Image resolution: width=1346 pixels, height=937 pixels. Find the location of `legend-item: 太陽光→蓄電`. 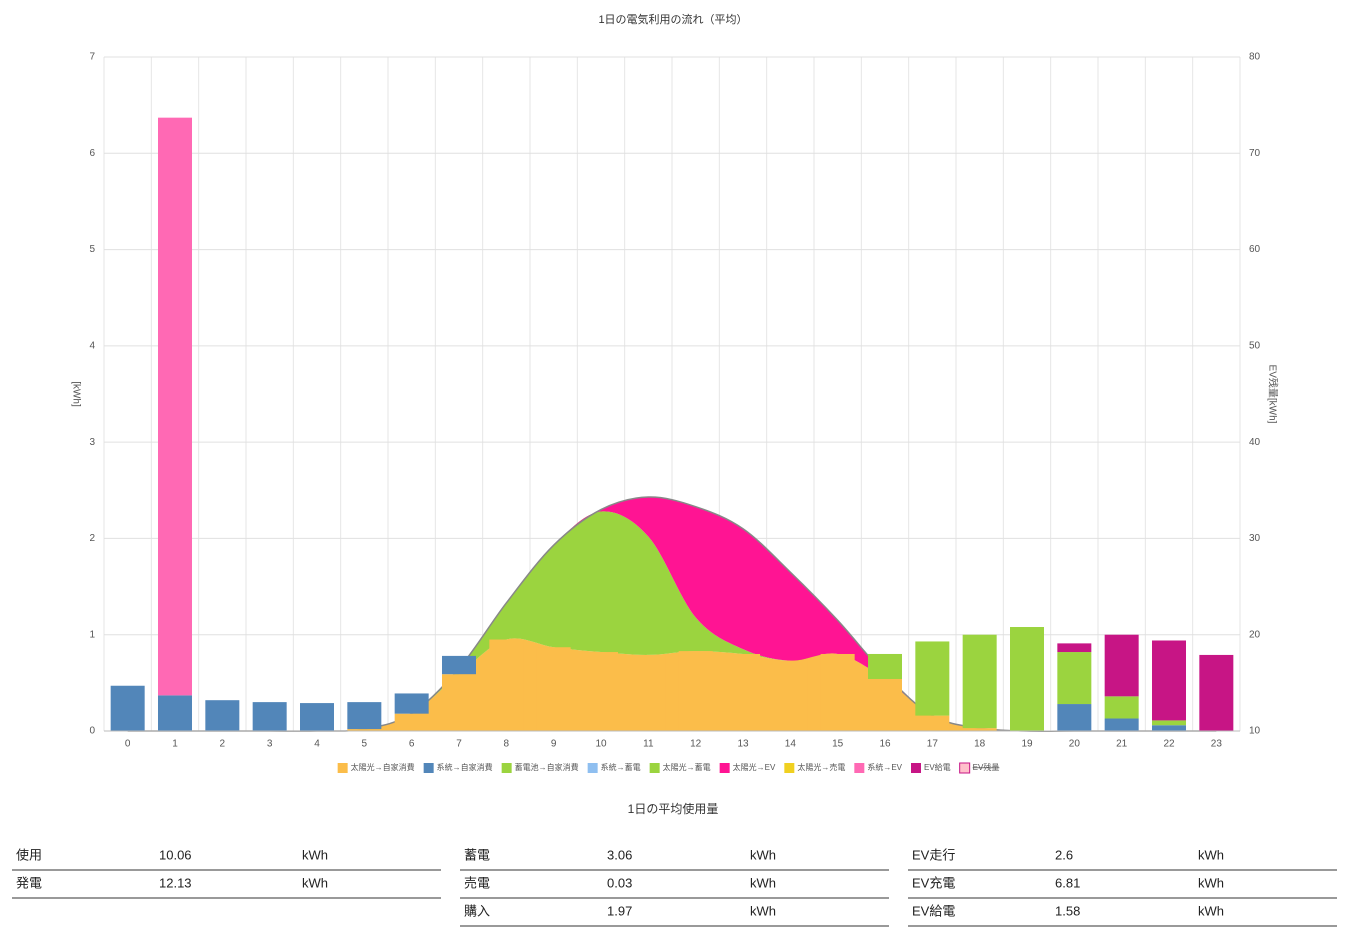

legend-item: 太陽光→蓄電 is located at coordinates (680, 767).